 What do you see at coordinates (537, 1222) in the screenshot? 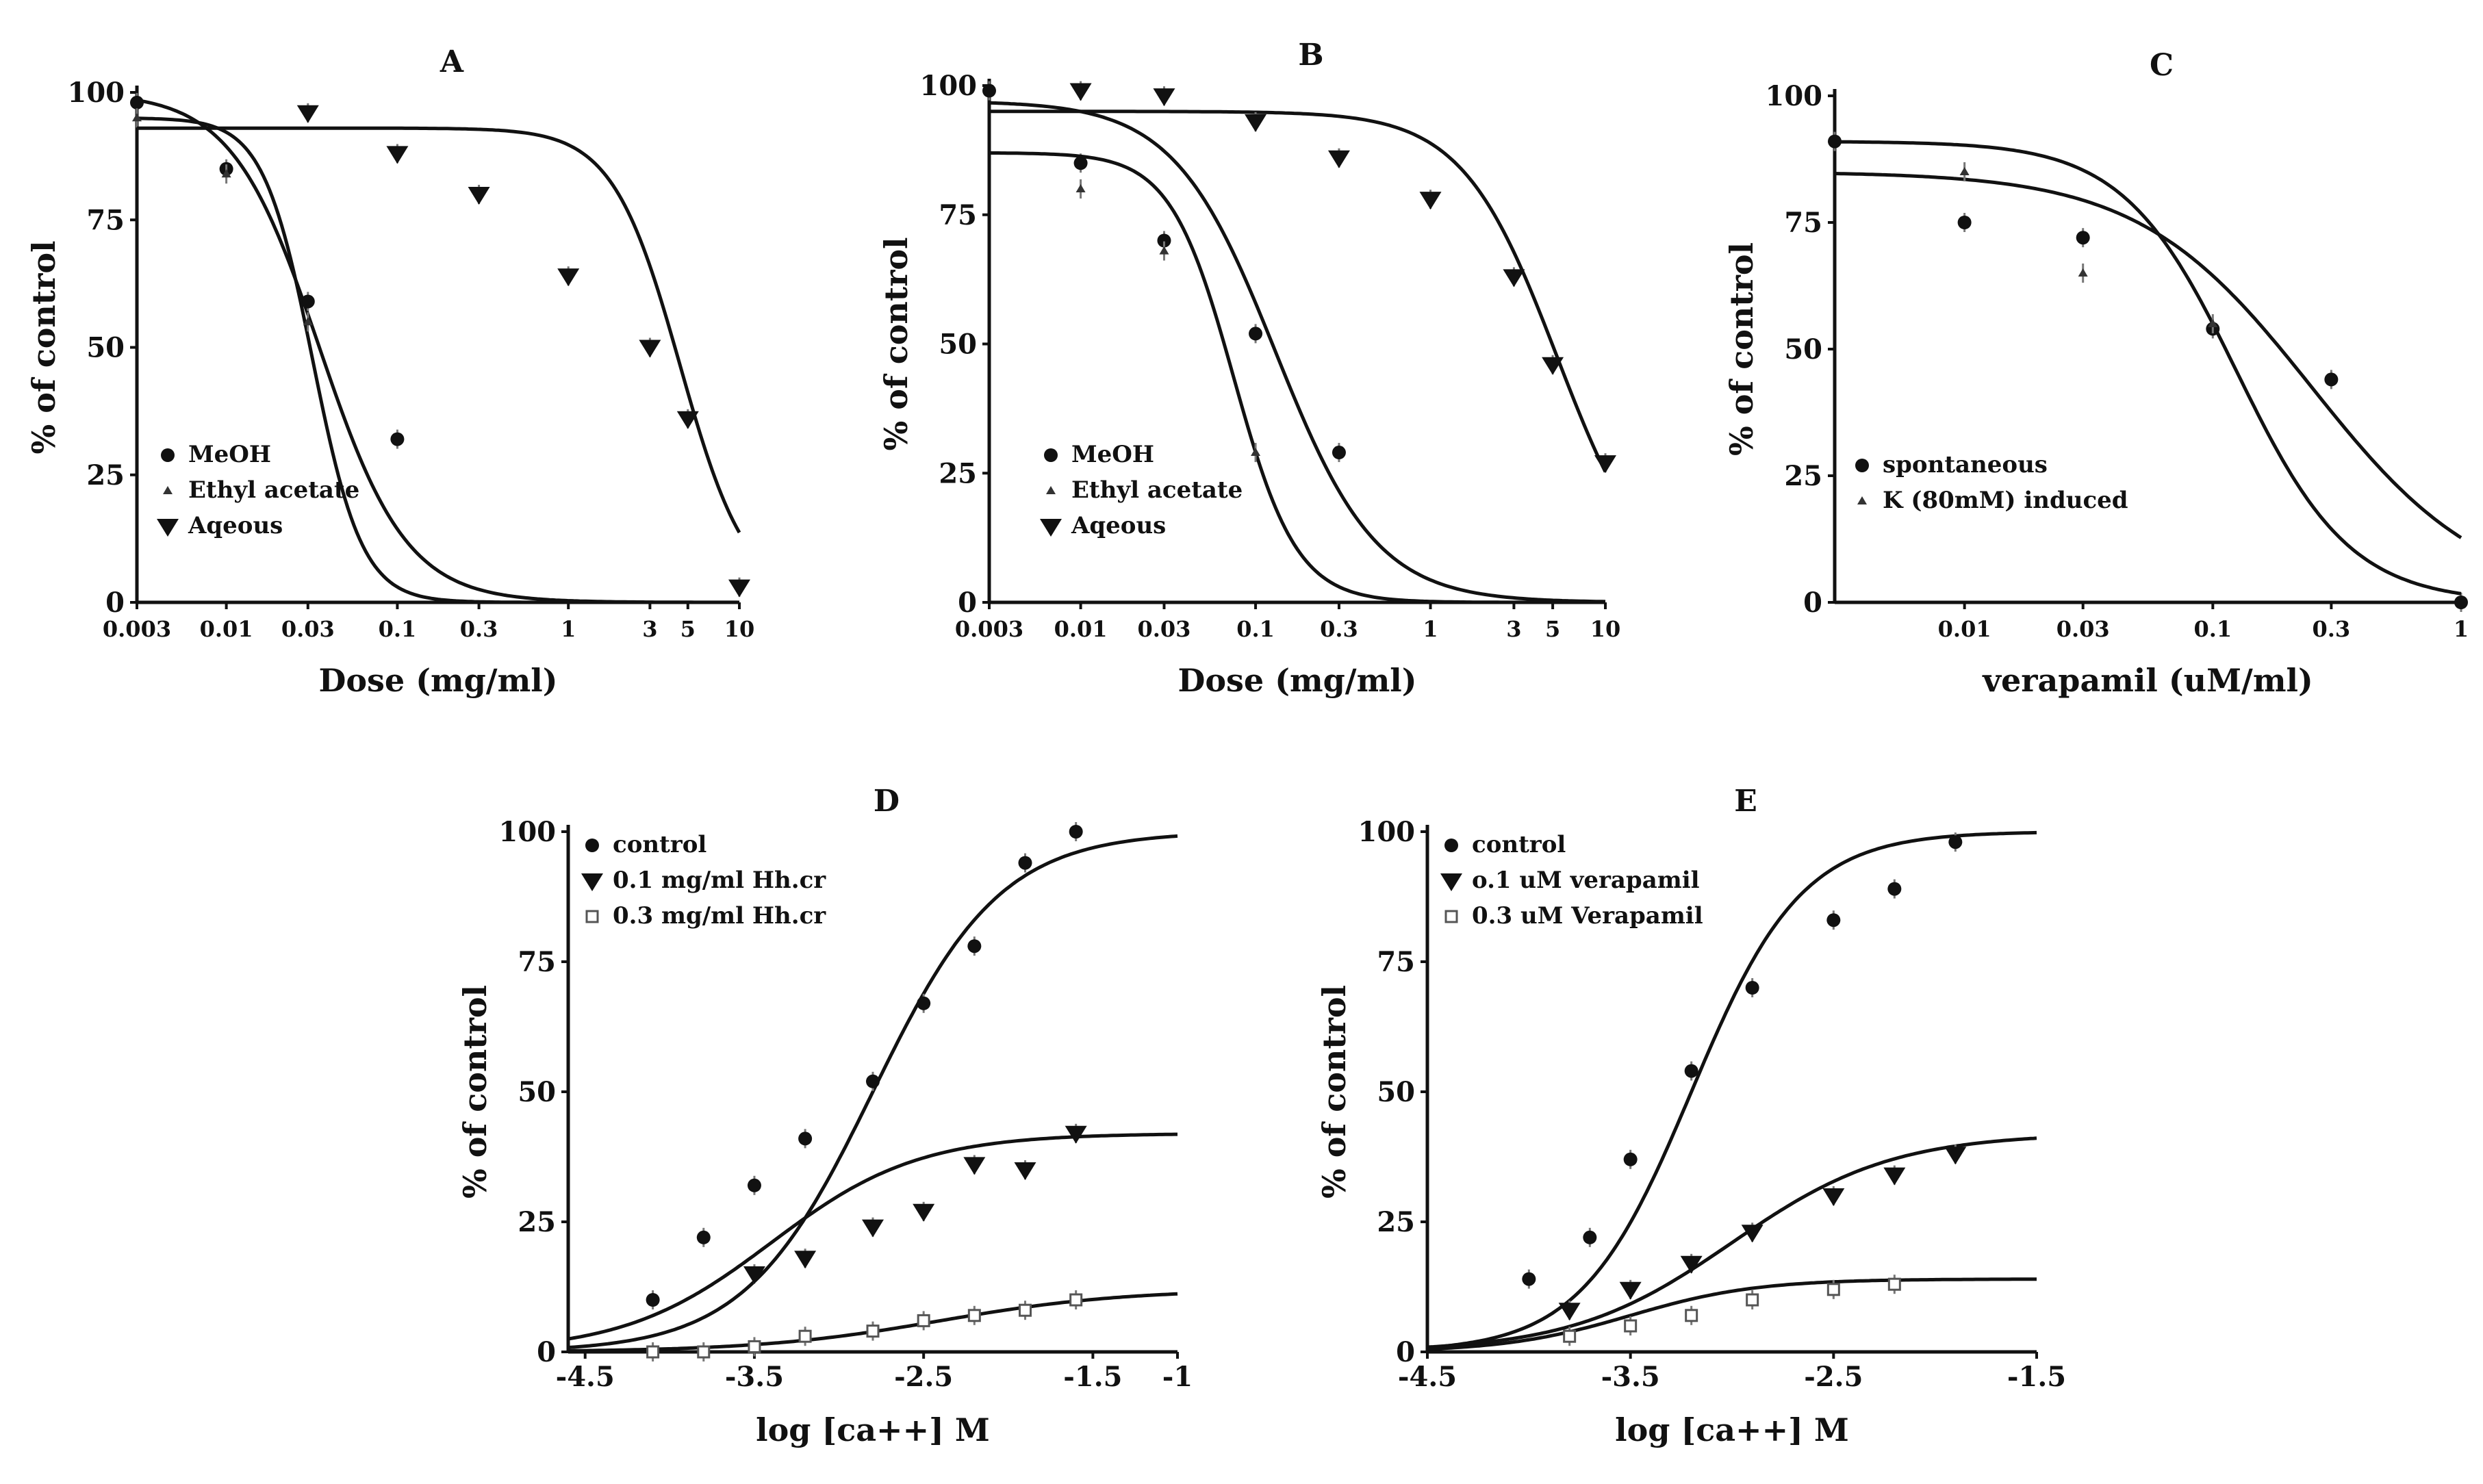
I see `y-tick-label: 25` at bounding box center [537, 1222].